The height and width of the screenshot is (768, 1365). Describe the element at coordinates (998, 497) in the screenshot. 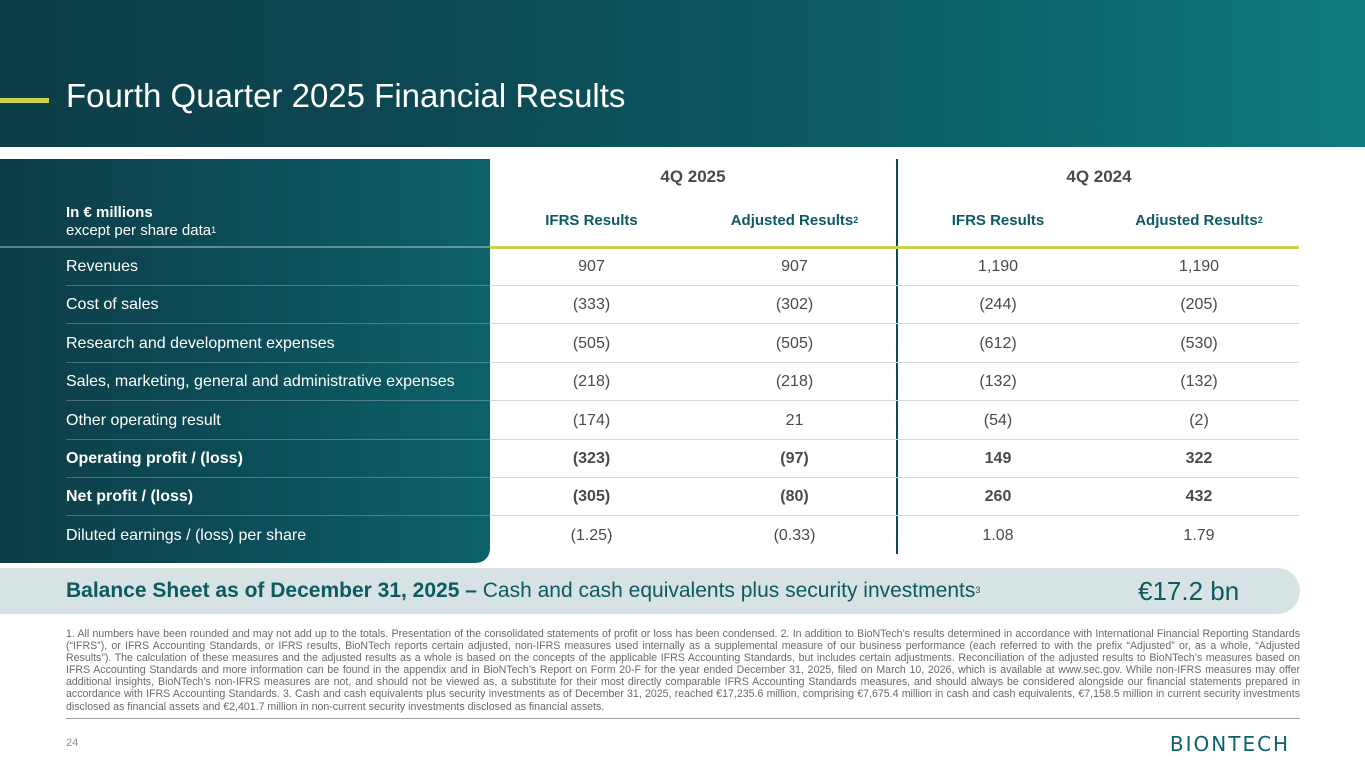

I see `table-cell: 260` at that location.